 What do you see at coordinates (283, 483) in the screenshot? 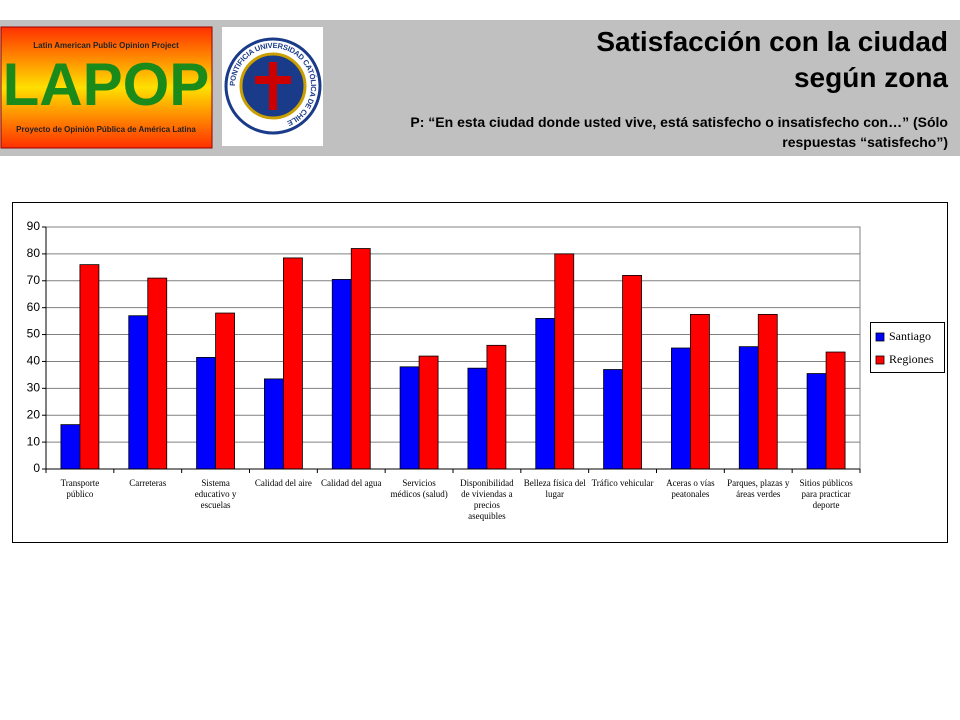
I see `x-tick-label: Calidad del aire` at bounding box center [283, 483].